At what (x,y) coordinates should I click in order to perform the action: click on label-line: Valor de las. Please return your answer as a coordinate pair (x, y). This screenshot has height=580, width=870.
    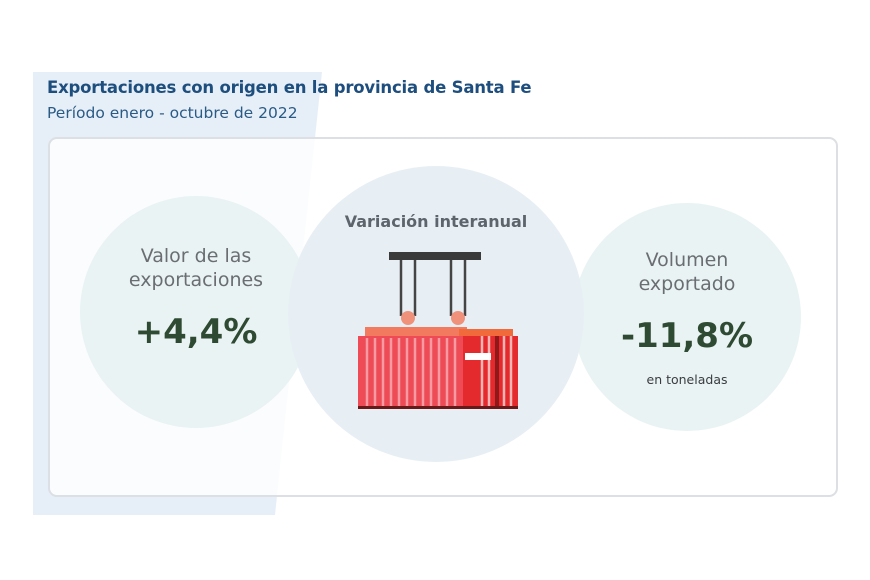
    Looking at the image, I should click on (196, 256).